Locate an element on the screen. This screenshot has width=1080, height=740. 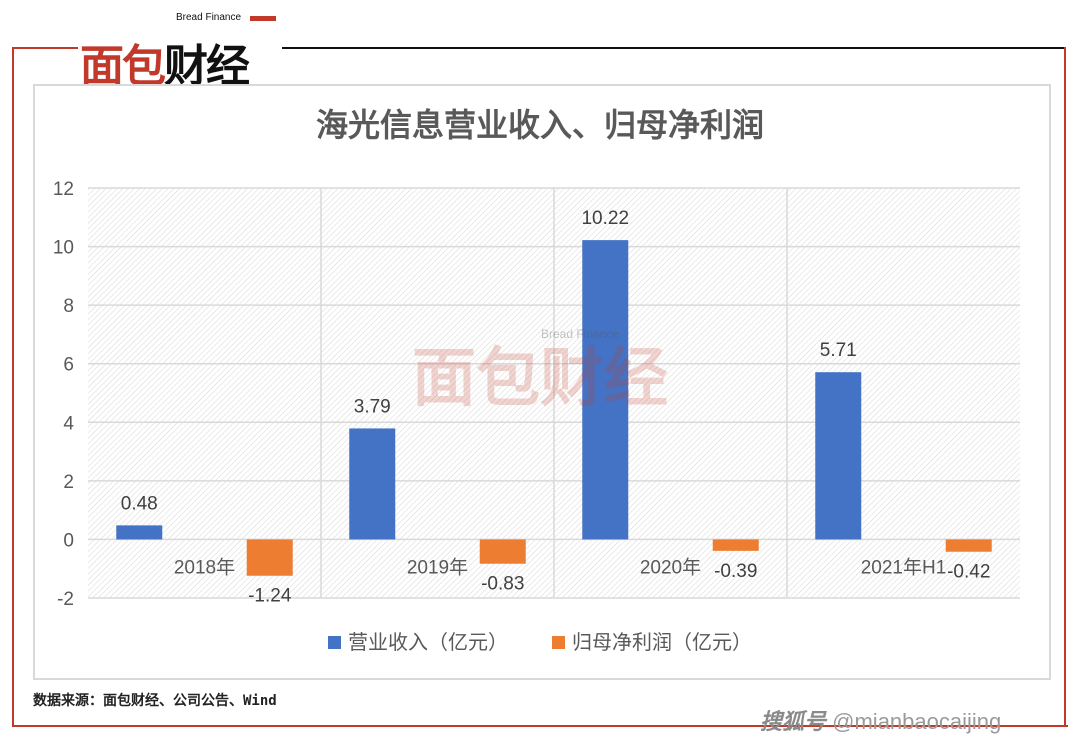
platform-watermark: 搜狐号 is located at coordinates (793, 721).